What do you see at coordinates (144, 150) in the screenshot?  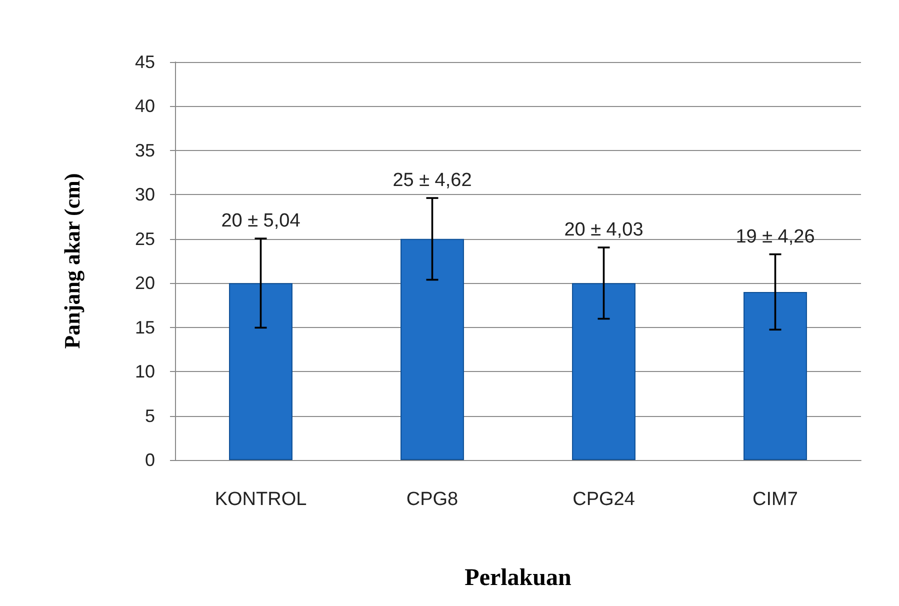 I see `y-tick-label: 35` at bounding box center [144, 150].